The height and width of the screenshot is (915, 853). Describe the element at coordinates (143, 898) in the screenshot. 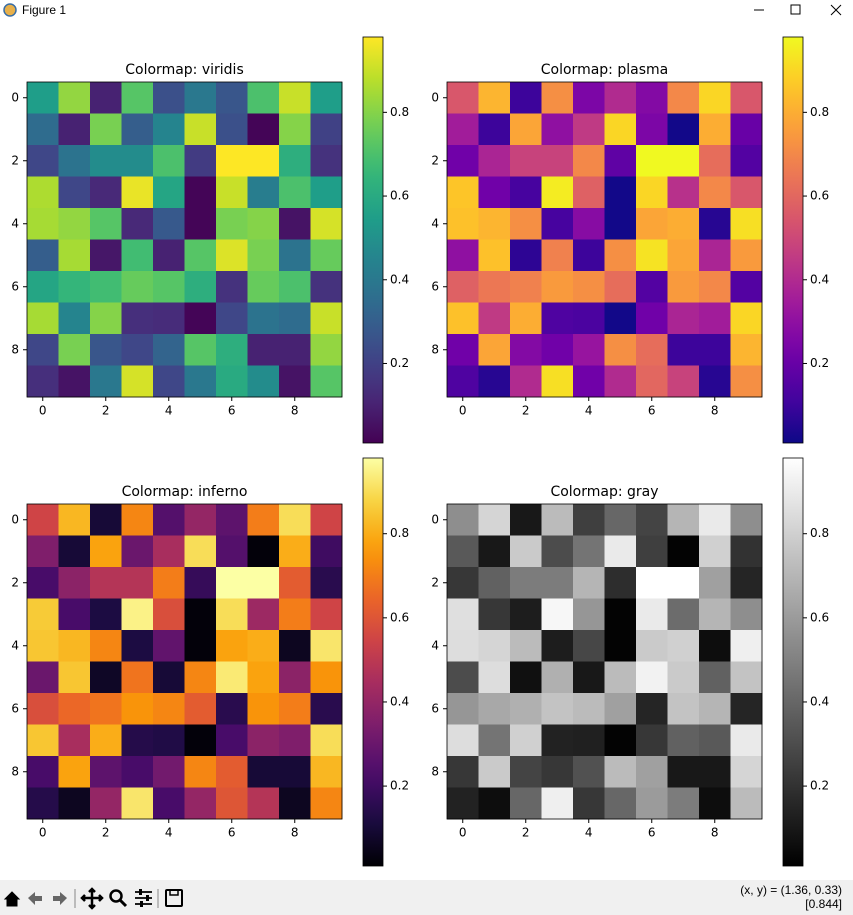

I see `configure-button` at that location.